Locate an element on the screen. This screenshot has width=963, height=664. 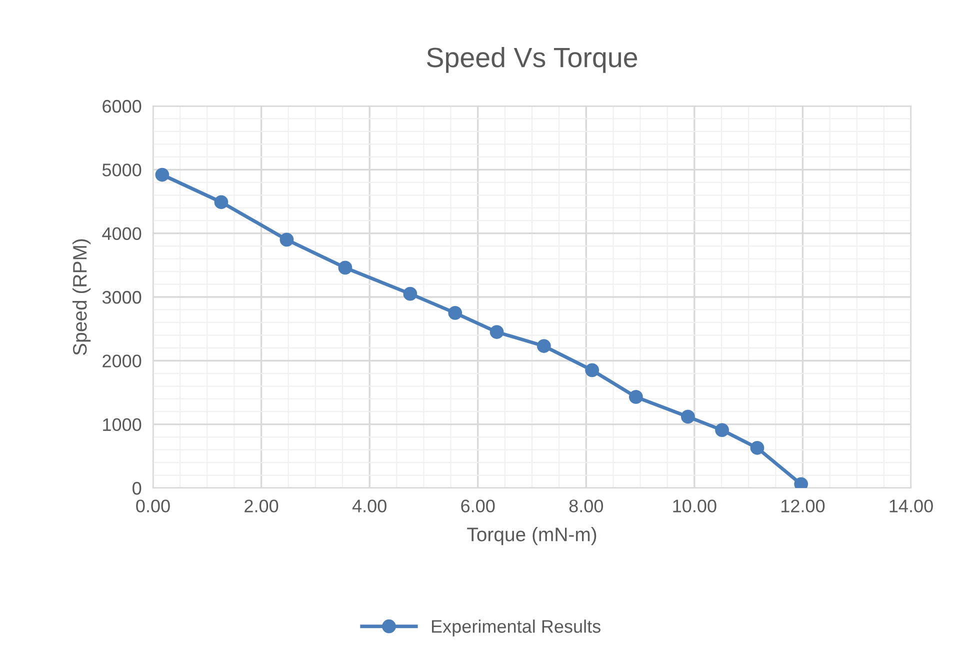
x-tick-label: 0.00 is located at coordinates (153, 506).